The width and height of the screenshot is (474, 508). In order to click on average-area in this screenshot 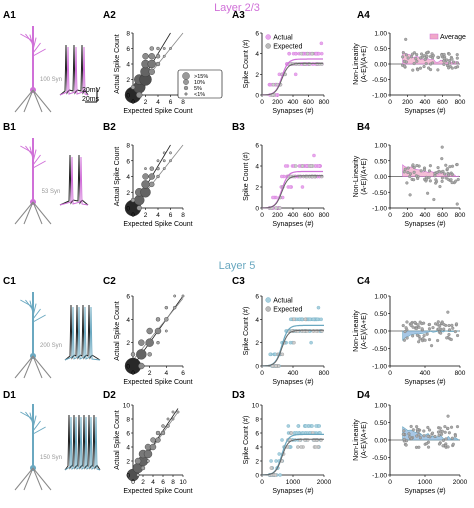, I will do `click(430, 336)`.